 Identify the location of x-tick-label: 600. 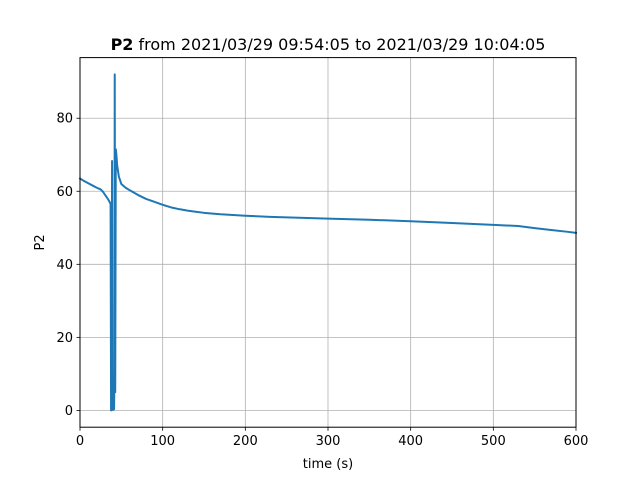
(576, 441).